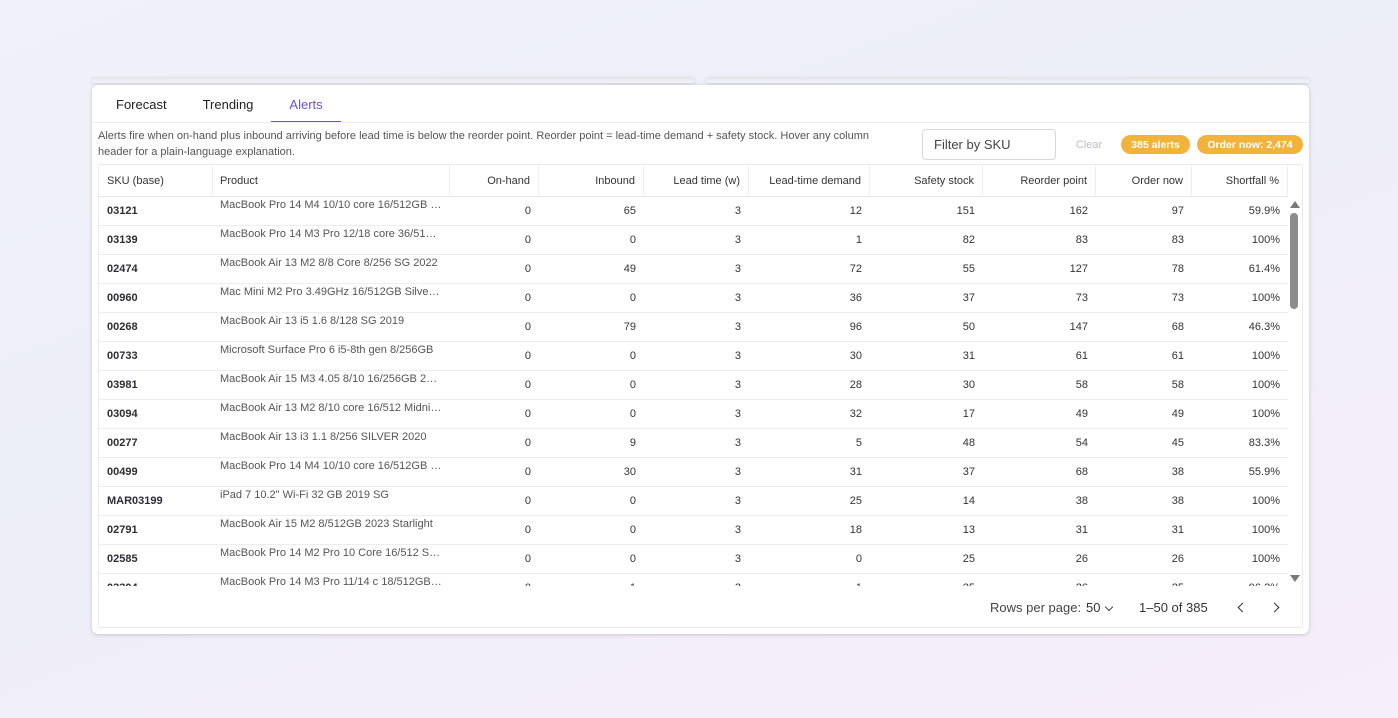 The image size is (1398, 718). I want to click on cell-product: MacBook Air 13 i5 1.6 8/128 SG 2019, so click(312, 321).